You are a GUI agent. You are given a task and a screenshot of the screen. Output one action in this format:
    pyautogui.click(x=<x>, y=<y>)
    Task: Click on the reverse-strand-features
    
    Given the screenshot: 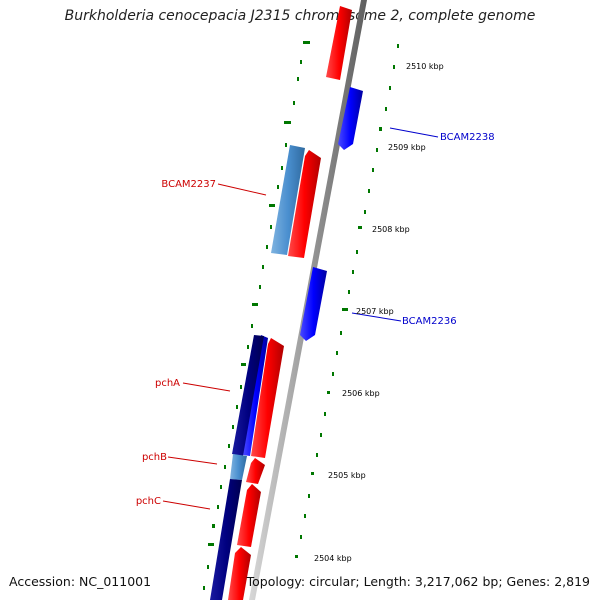 What is the action you would take?
    pyautogui.click(x=303, y=271)
    